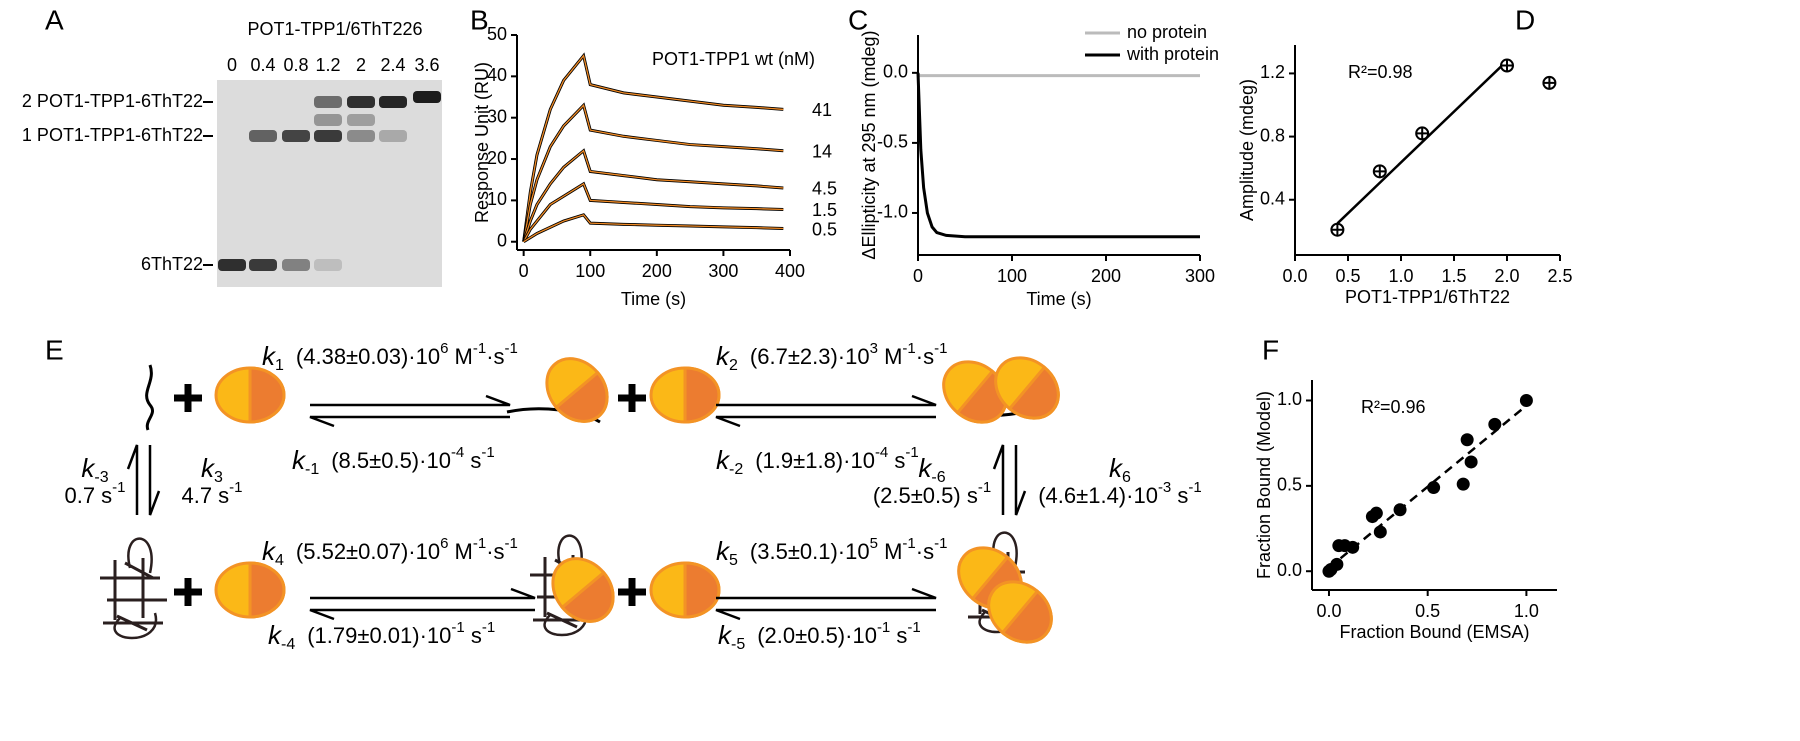  I want to click on y-tick-label: 20, so click(497, 158).